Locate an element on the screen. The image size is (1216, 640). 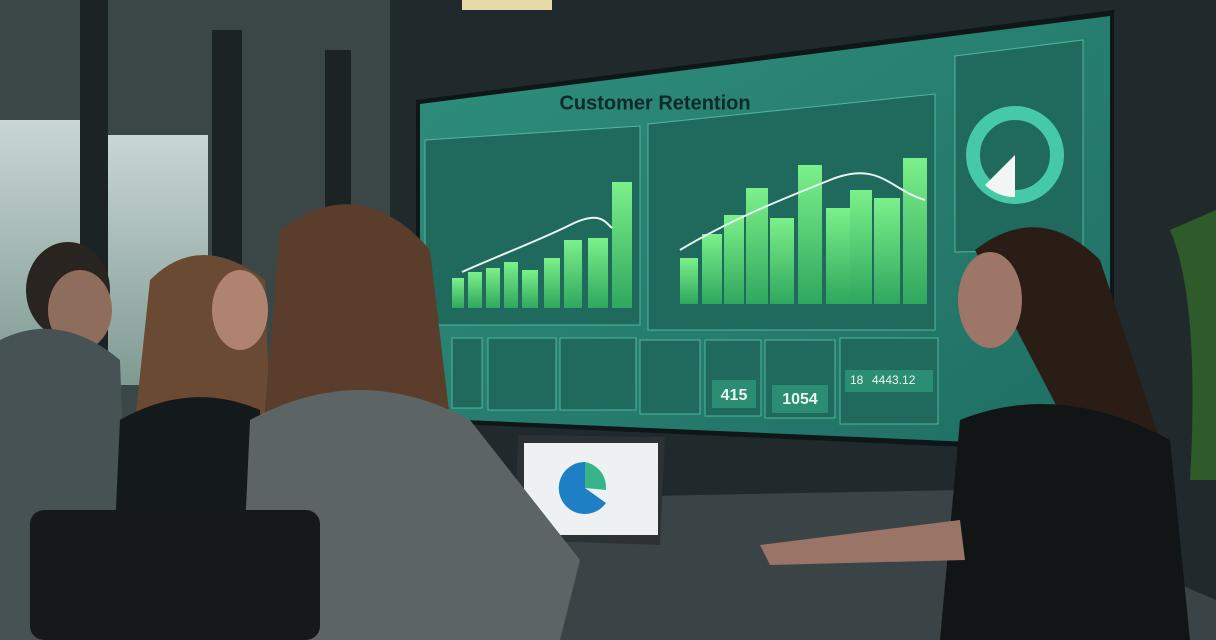
plant is located at coordinates (1193, 345).